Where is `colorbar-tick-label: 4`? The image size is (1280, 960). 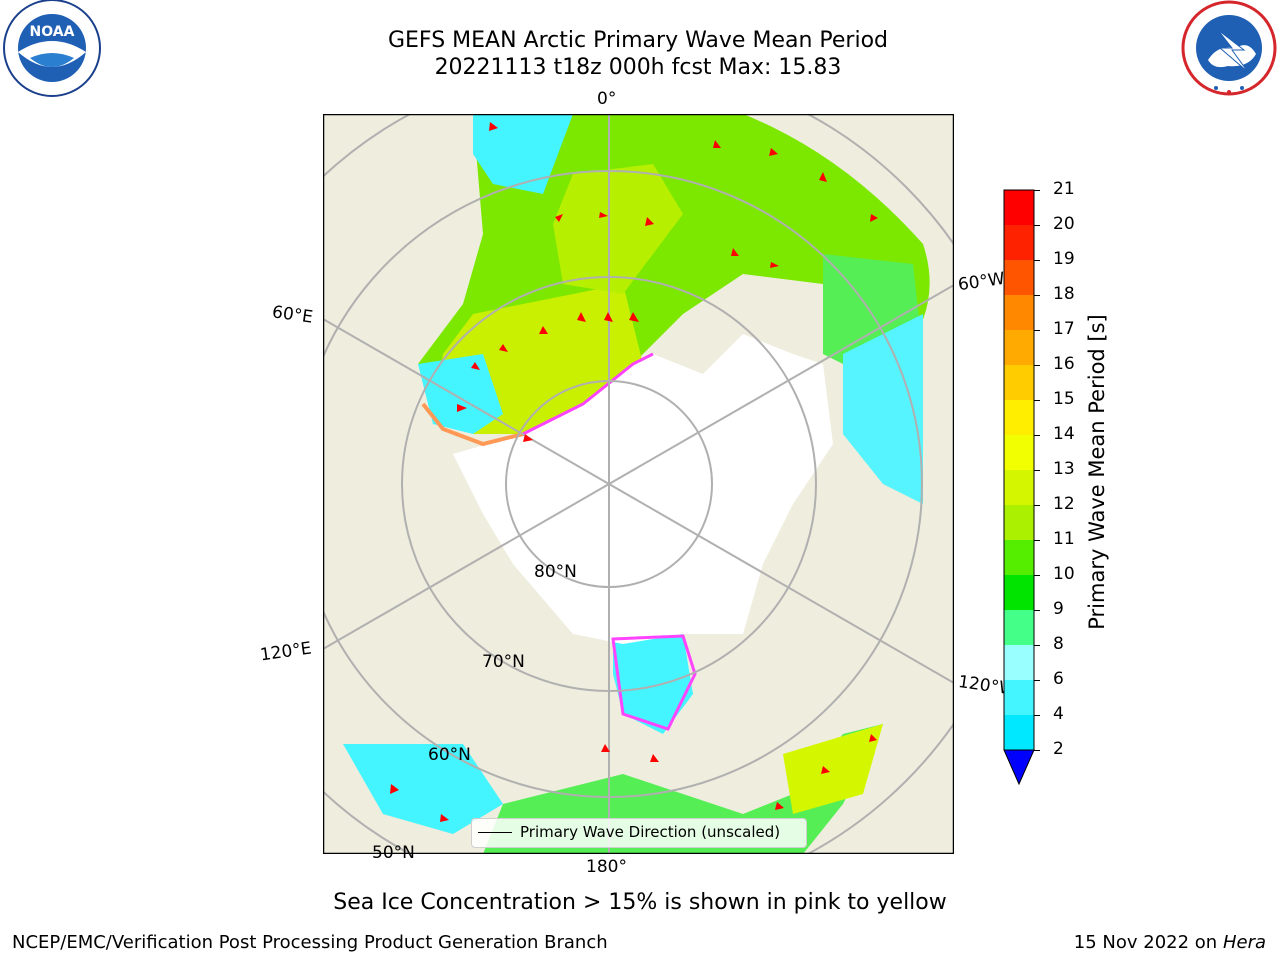 colorbar-tick-label: 4 is located at coordinates (1058, 714).